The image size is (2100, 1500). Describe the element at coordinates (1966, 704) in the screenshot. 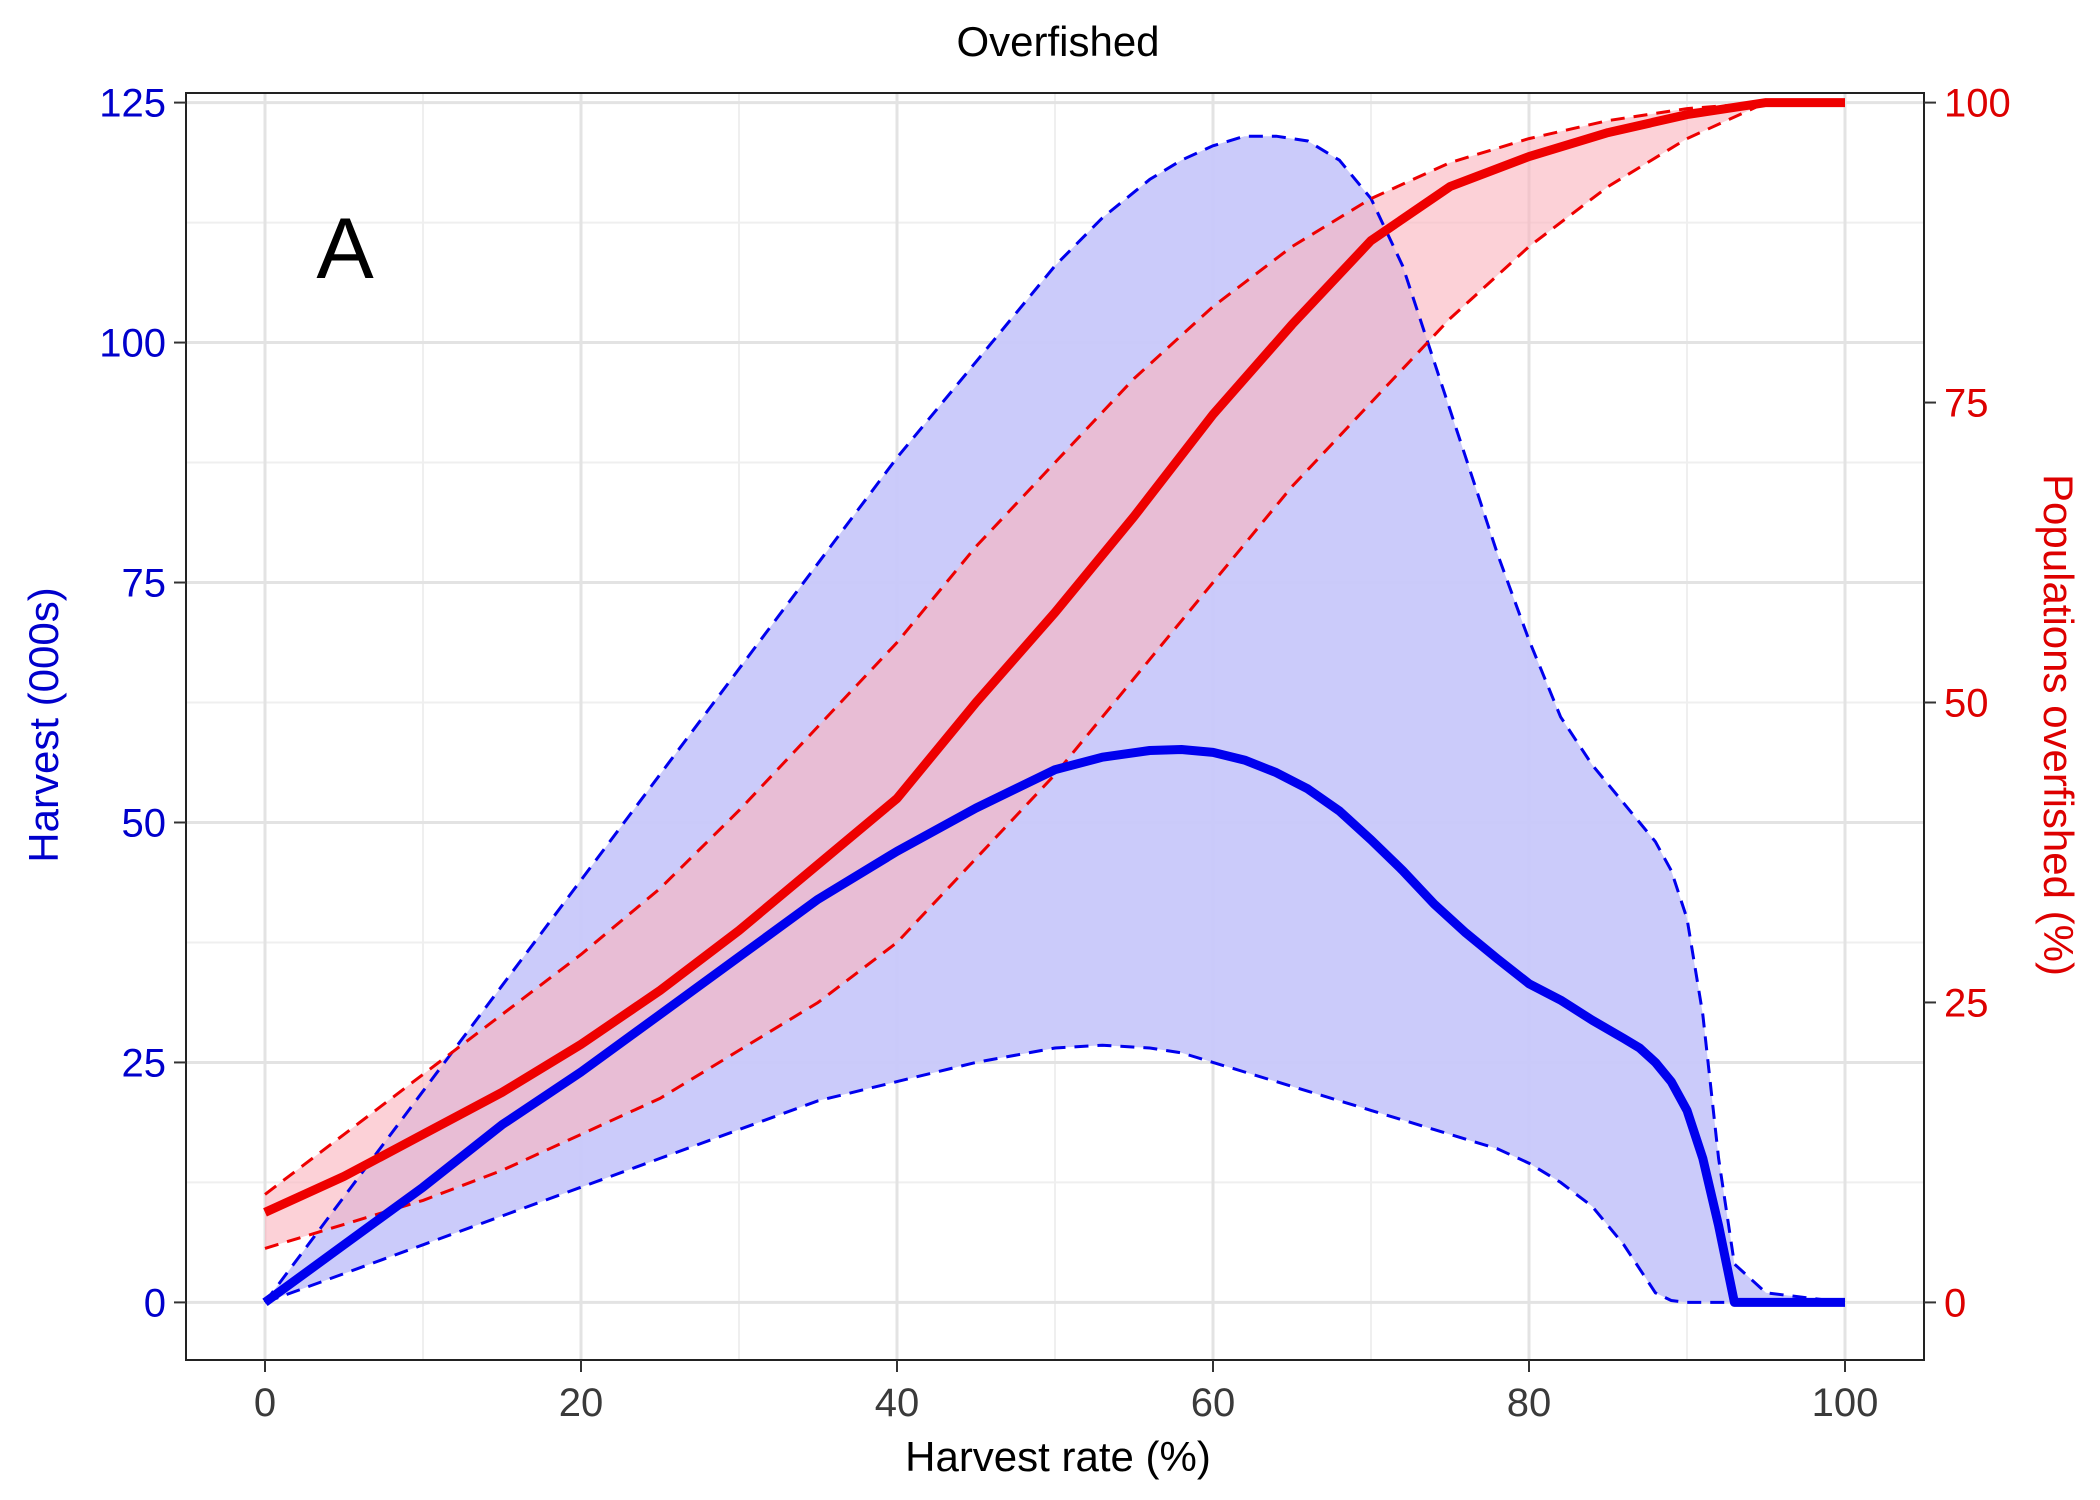

I see `y-right-tick-label: 50` at that location.